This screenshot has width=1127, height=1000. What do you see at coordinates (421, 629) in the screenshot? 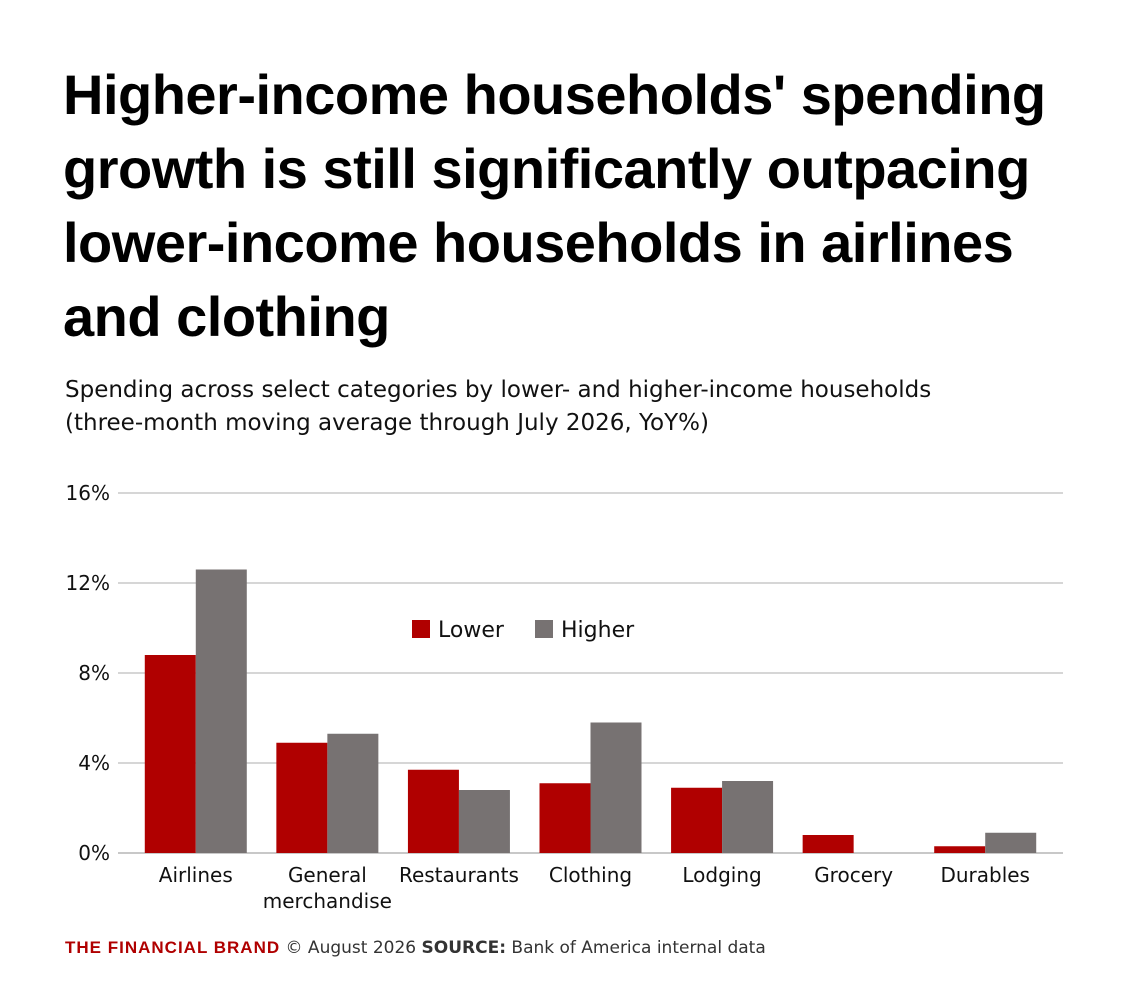
I see `legend-swatch-lower` at bounding box center [421, 629].